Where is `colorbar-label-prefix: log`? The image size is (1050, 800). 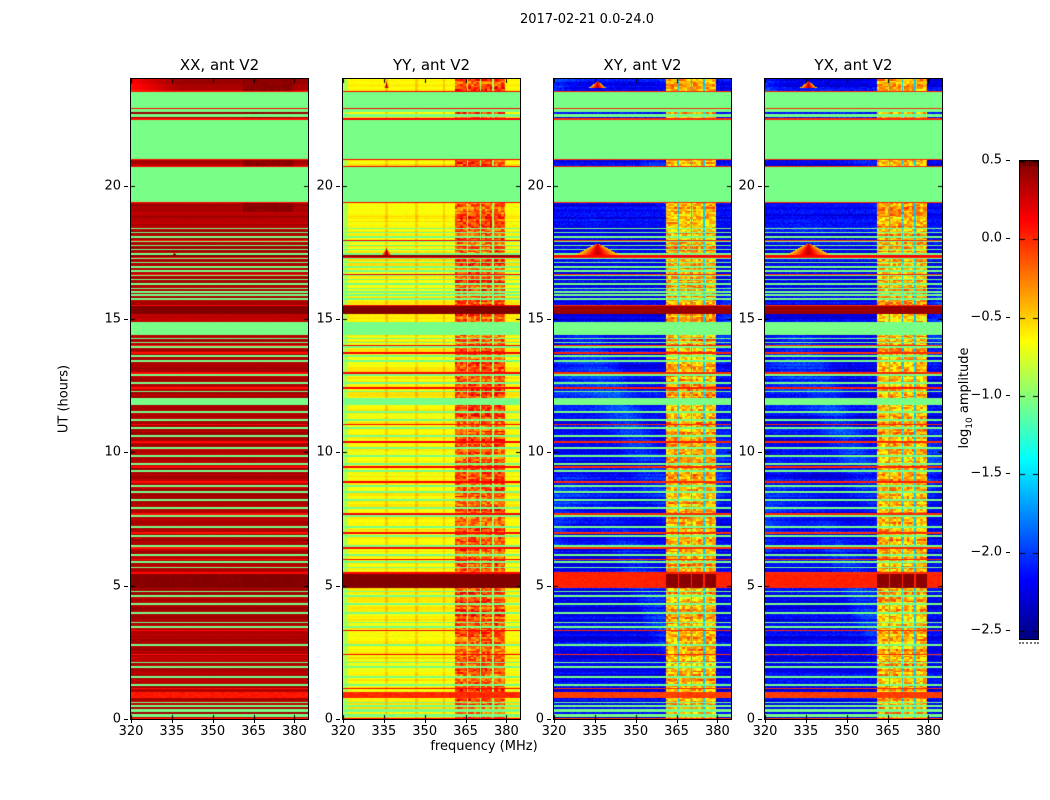
colorbar-label-prefix: log is located at coordinates (965, 438).